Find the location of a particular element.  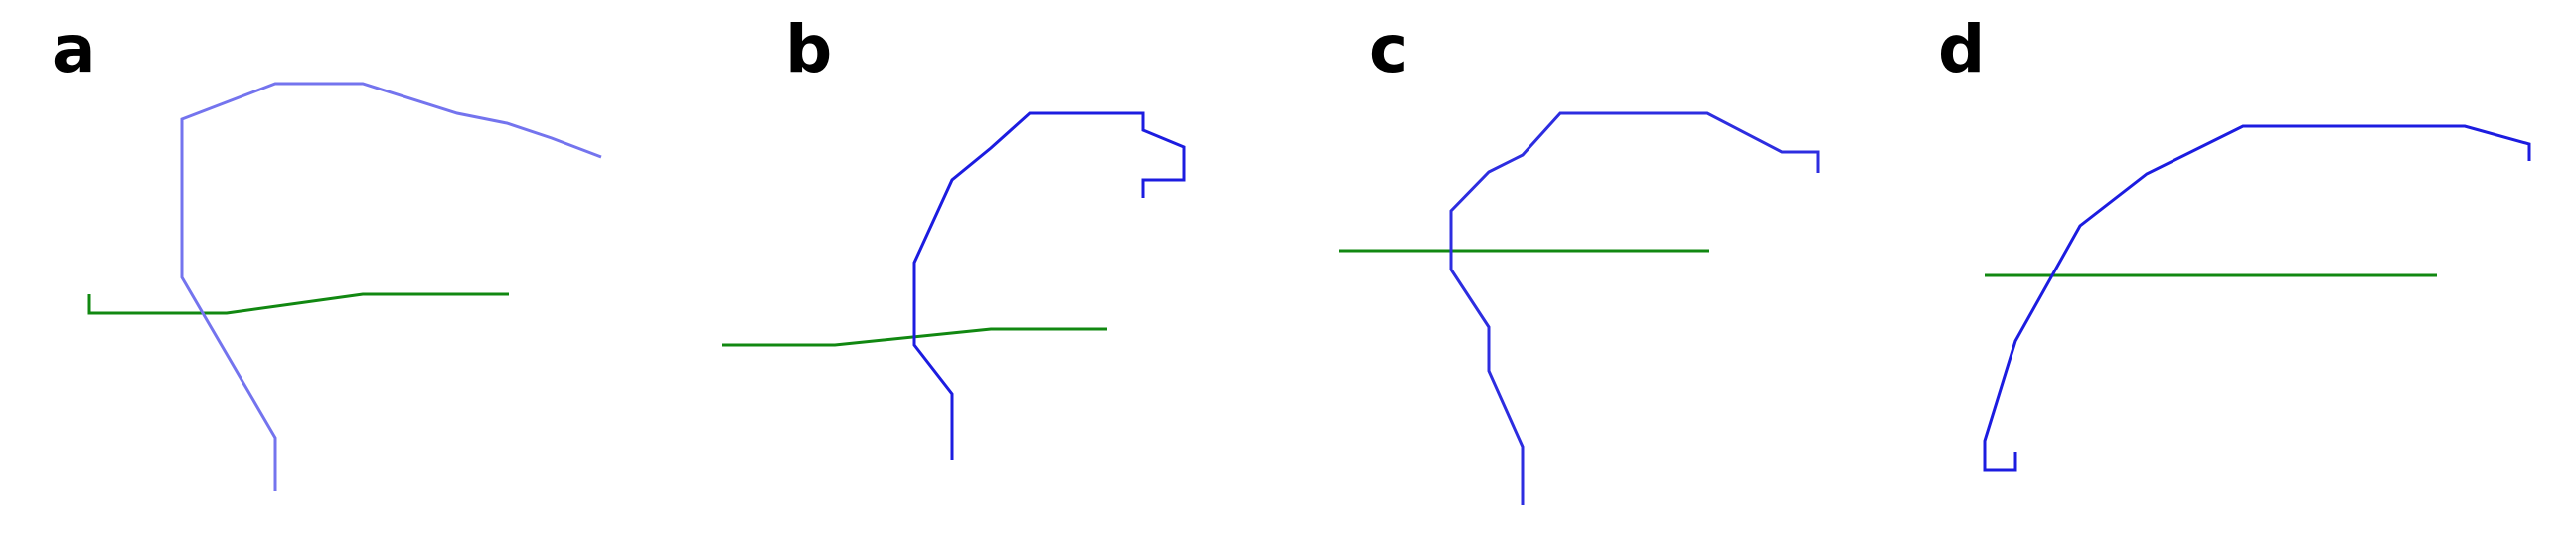

panel-a-blue-line is located at coordinates (391, 286).